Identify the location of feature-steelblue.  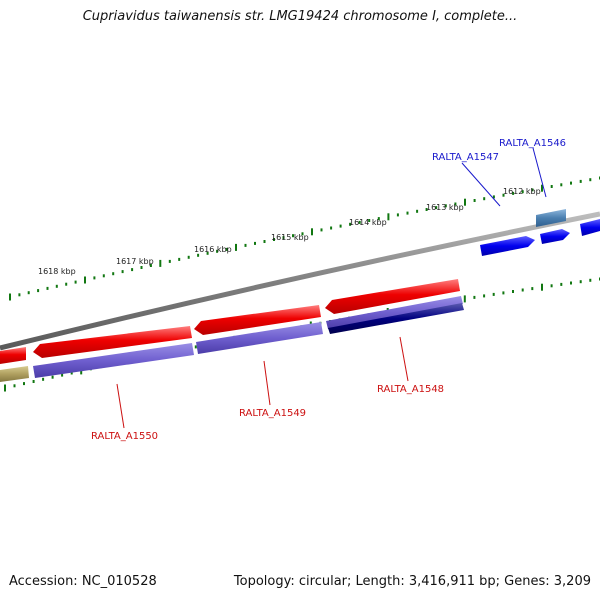
(551, 218).